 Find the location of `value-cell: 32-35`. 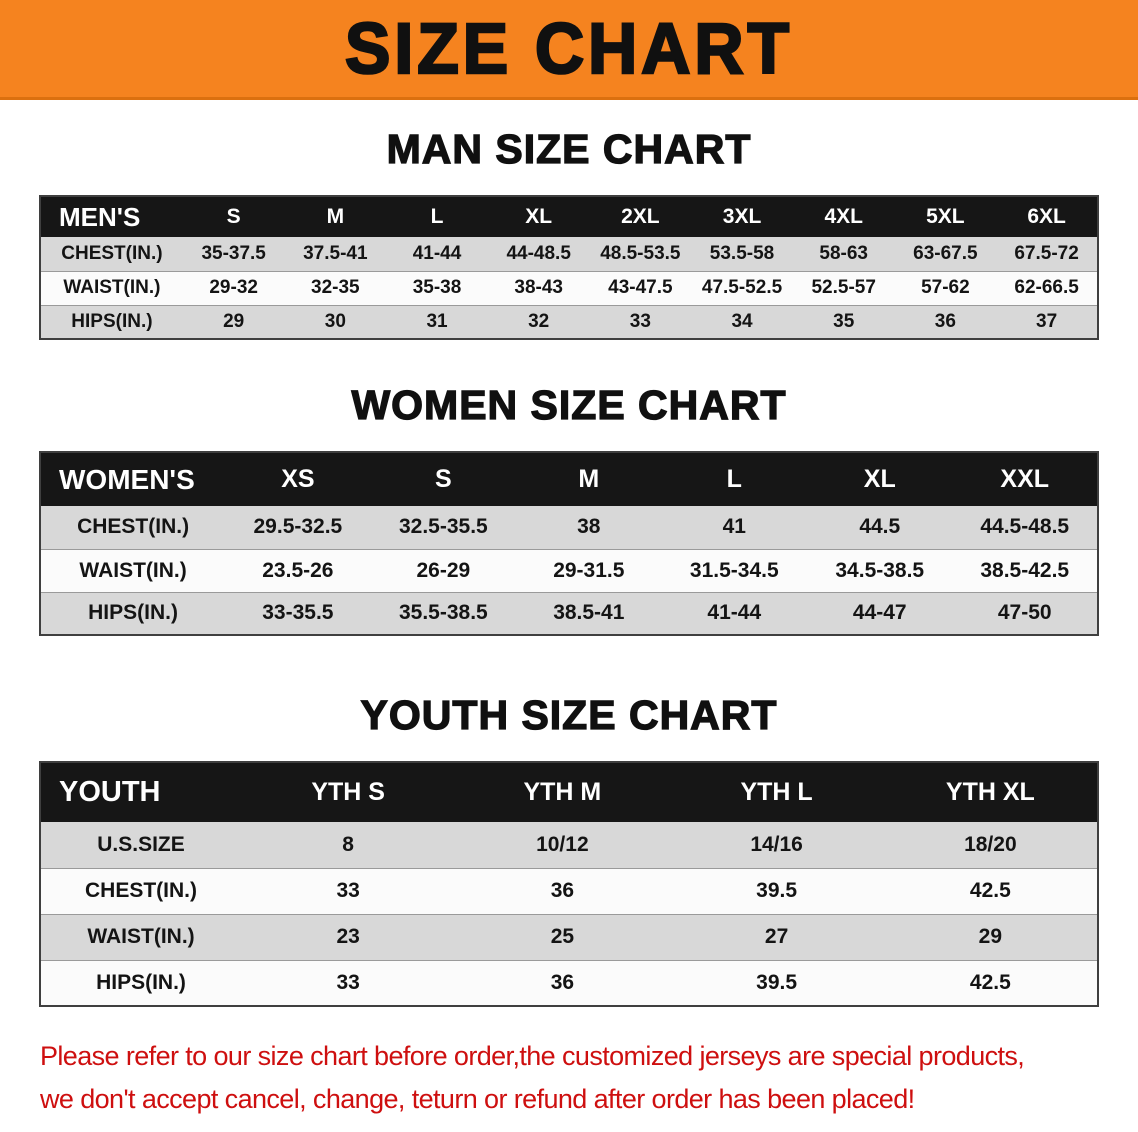

value-cell: 32-35 is located at coordinates (335, 287).